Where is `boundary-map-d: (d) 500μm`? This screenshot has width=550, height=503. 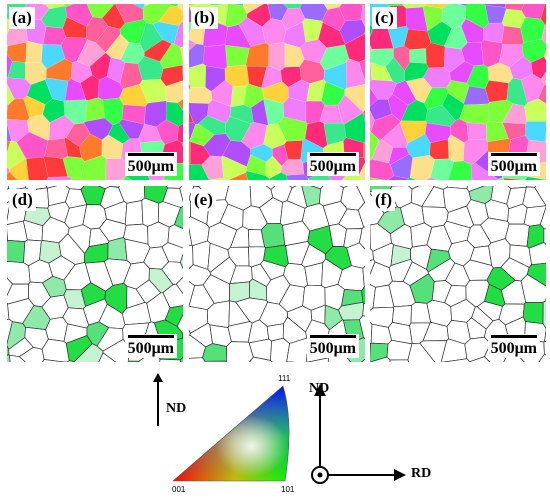 boundary-map-d: (d) 500μm is located at coordinates (95, 274).